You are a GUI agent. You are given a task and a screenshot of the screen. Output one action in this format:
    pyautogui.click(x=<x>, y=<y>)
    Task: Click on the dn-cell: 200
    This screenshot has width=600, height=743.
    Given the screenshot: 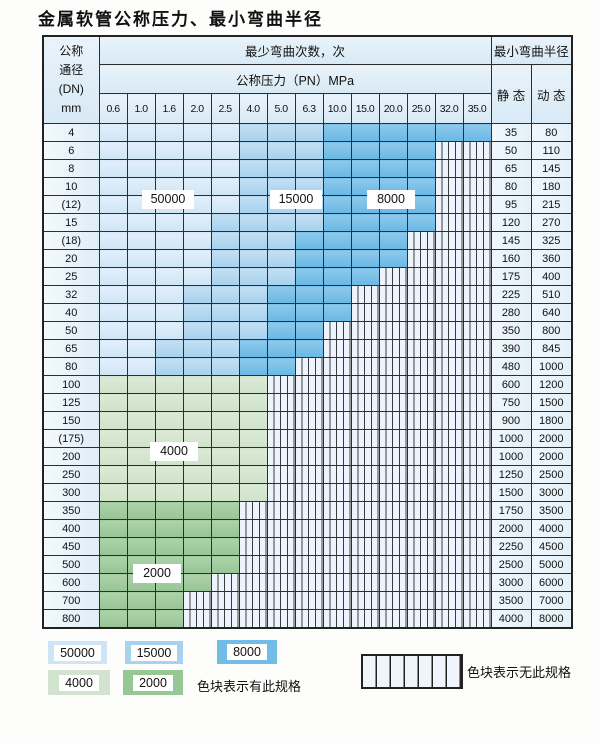 What is the action you would take?
    pyautogui.click(x=71, y=456)
    